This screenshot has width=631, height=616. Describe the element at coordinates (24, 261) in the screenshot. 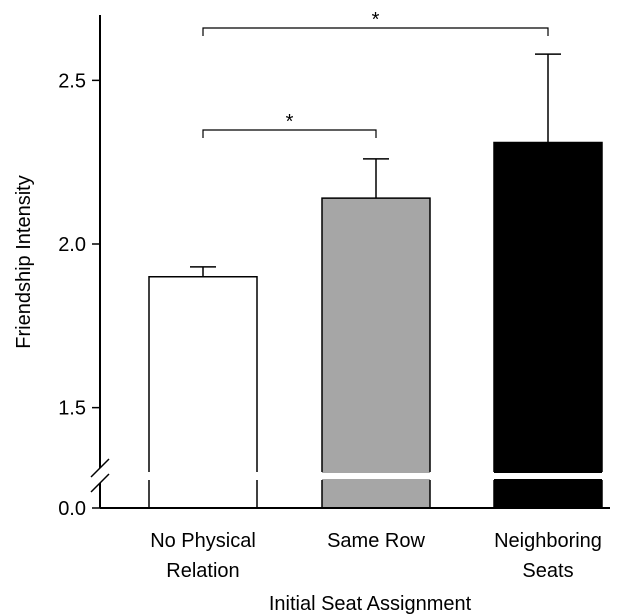

I see `y-axis-title: Friendship Intensity` at that location.